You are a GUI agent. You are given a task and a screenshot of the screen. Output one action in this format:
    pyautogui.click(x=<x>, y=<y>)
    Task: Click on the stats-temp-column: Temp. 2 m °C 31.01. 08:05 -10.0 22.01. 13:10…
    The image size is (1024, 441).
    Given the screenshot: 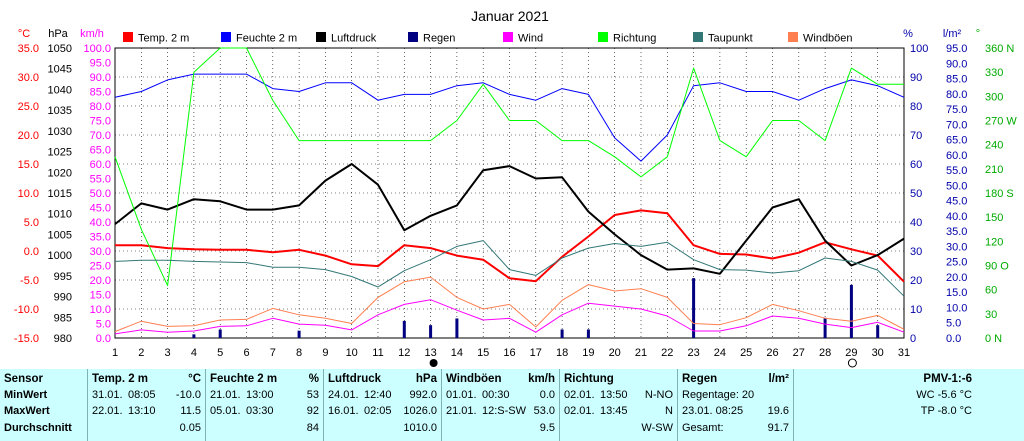 What is the action you would take?
    pyautogui.click(x=147, y=405)
    